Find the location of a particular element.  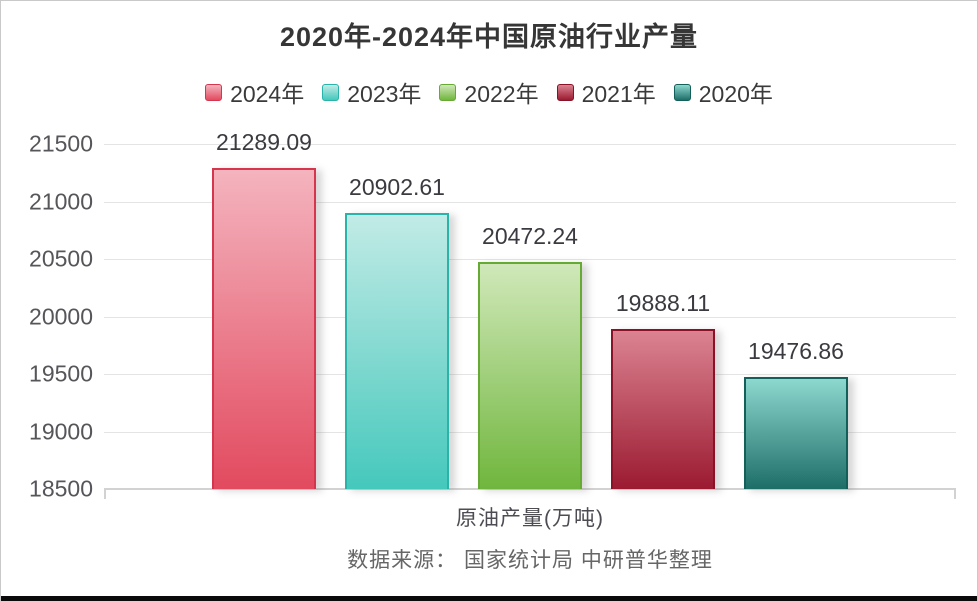

bar-value-label: 20472.24 is located at coordinates (530, 236).